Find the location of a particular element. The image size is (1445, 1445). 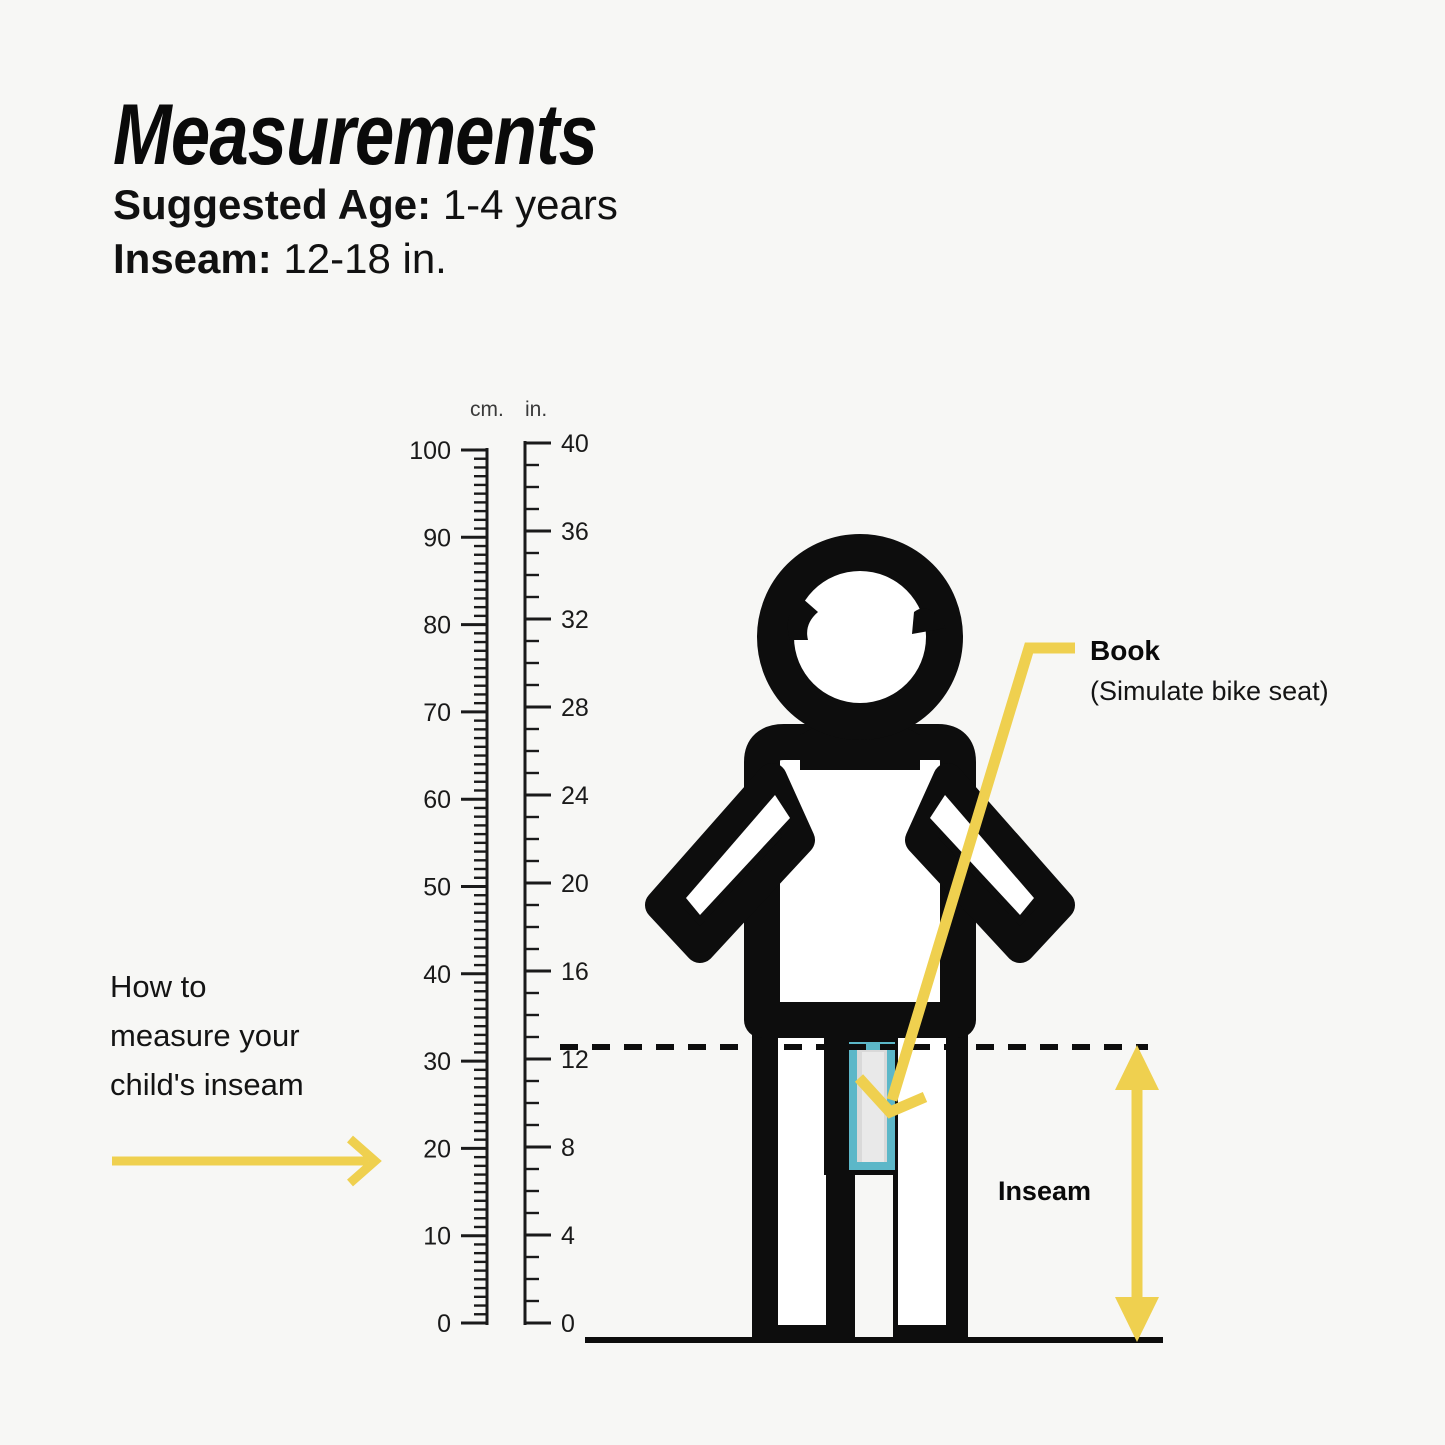

ruler-cm: 0 10 20 30 40 50 60 70 80 90 100 is located at coordinates (449, 887).